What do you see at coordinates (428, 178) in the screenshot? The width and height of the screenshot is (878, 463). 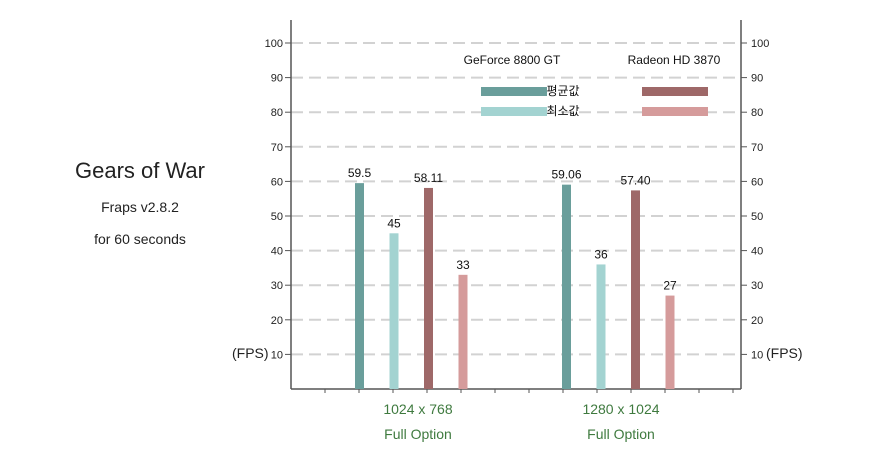 I see `bar-value-label: 58.11` at bounding box center [428, 178].